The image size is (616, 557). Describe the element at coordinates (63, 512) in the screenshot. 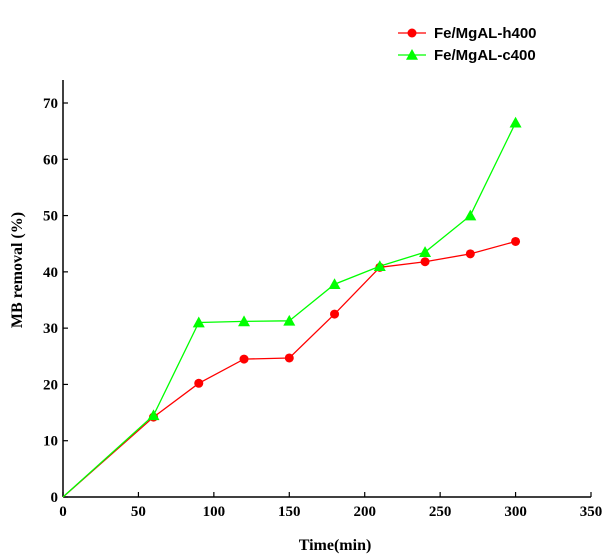

I see `x-tick-label: 0` at that location.